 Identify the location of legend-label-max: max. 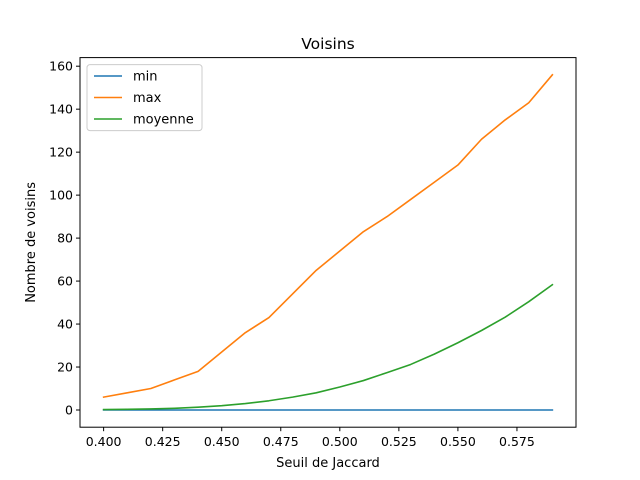
(147, 98).